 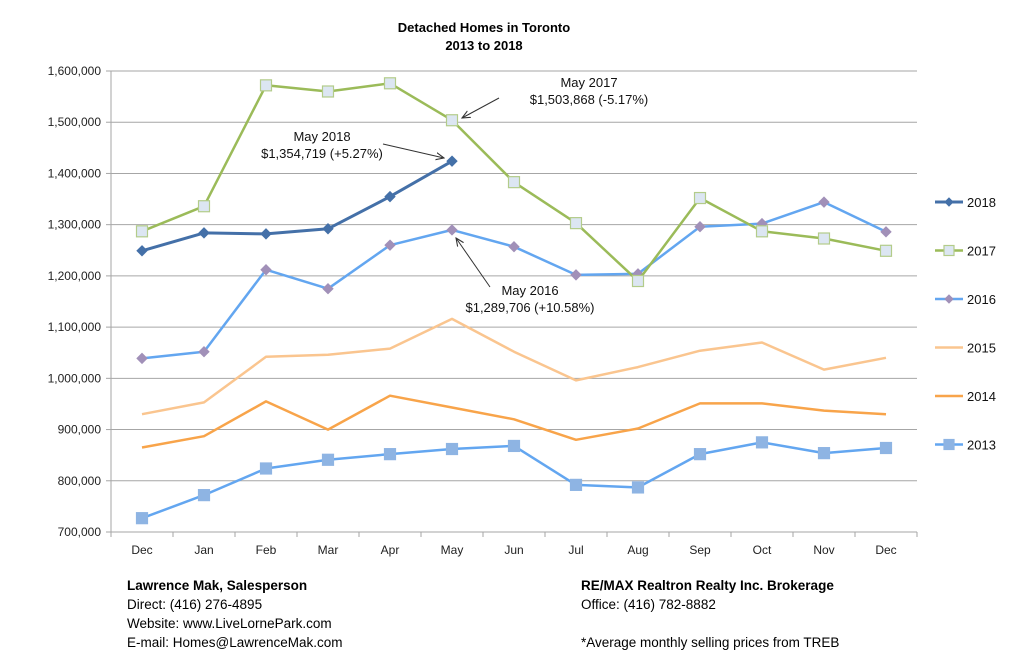 I want to click on x-tick-label: Jul, so click(x=575, y=550).